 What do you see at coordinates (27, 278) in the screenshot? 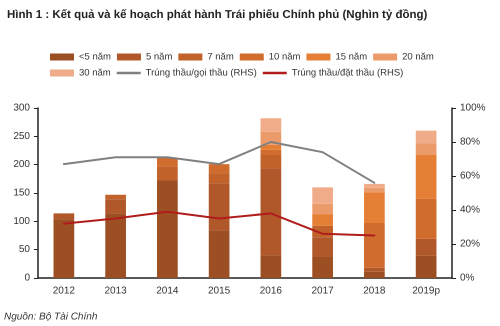
I see `y-tick-label: 0` at bounding box center [27, 278].